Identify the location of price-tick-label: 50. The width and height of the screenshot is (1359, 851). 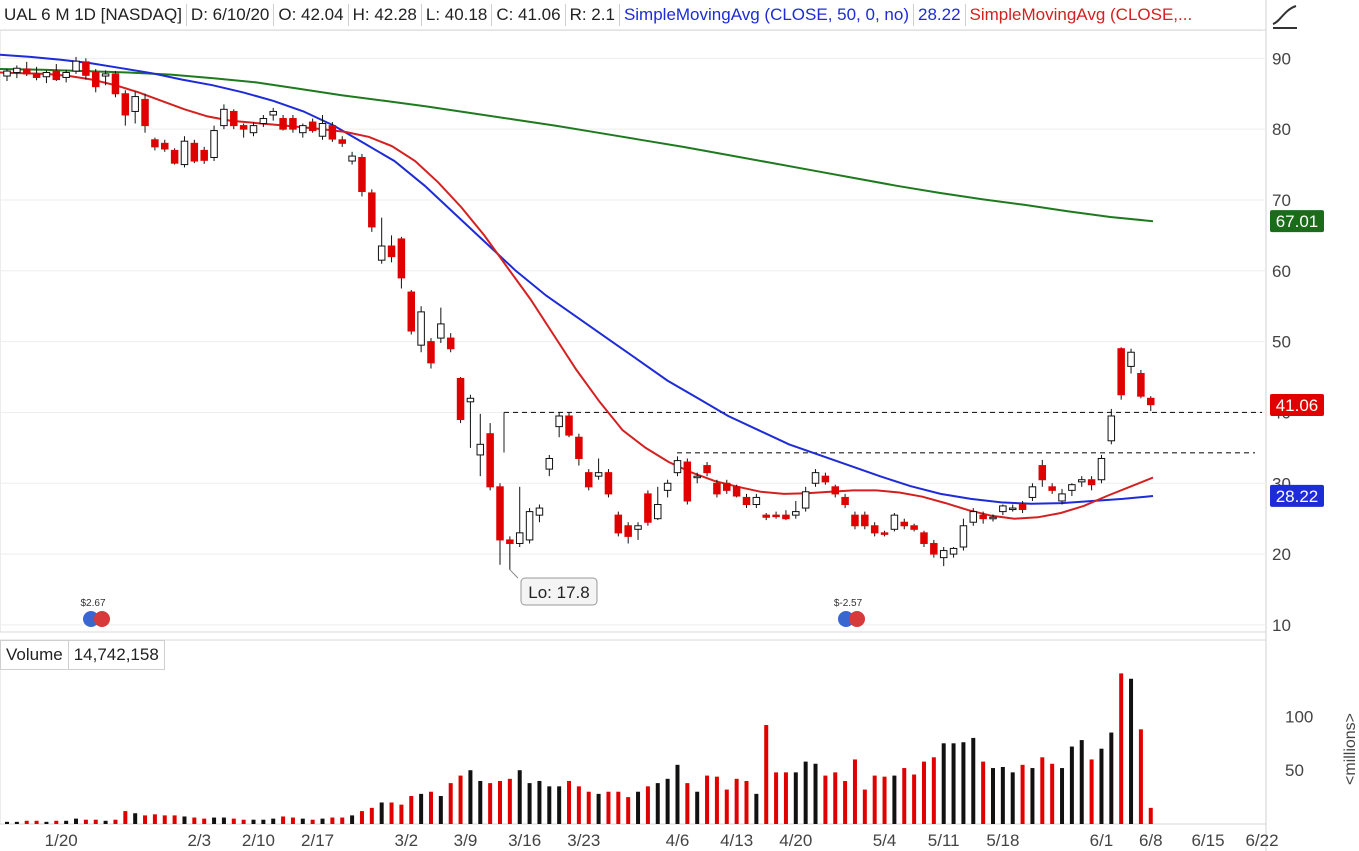
(1281, 342).